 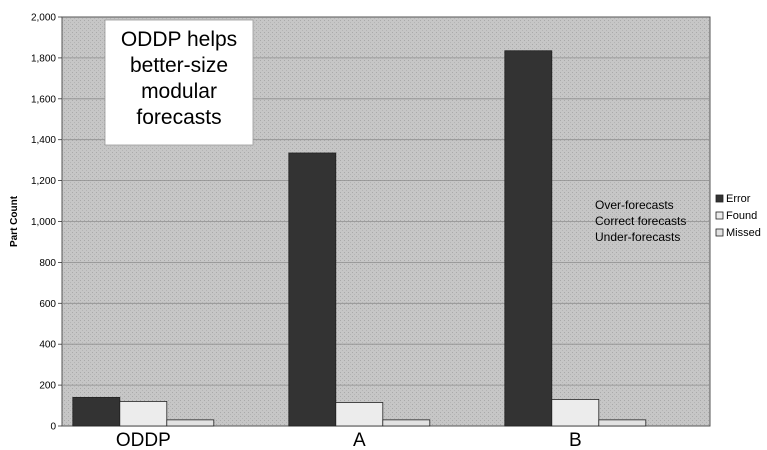 What do you see at coordinates (53, 427) in the screenshot?
I see `y-tick-label: 0` at bounding box center [53, 427].